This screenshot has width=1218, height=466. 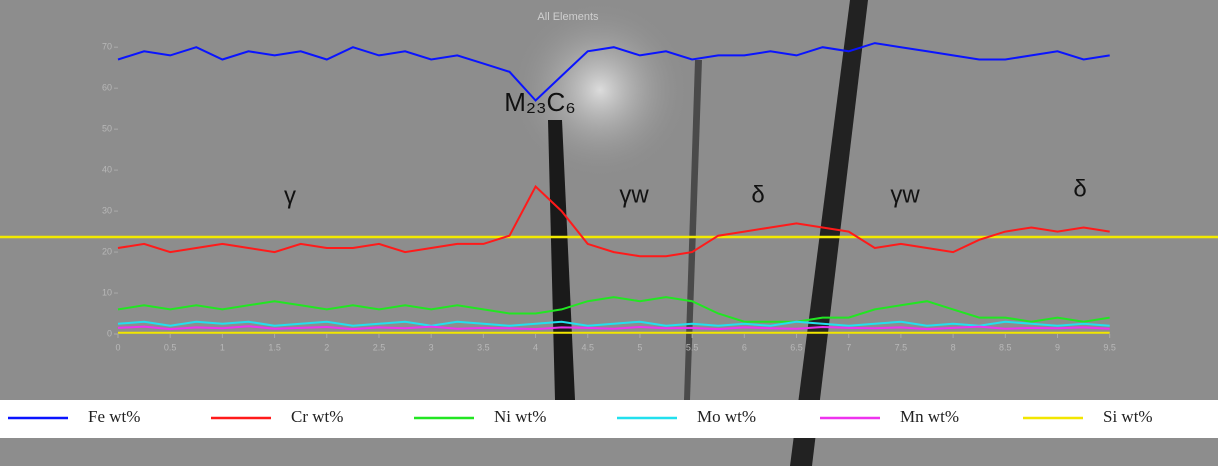 I want to click on y-tick-label: 10, so click(x=107, y=292).